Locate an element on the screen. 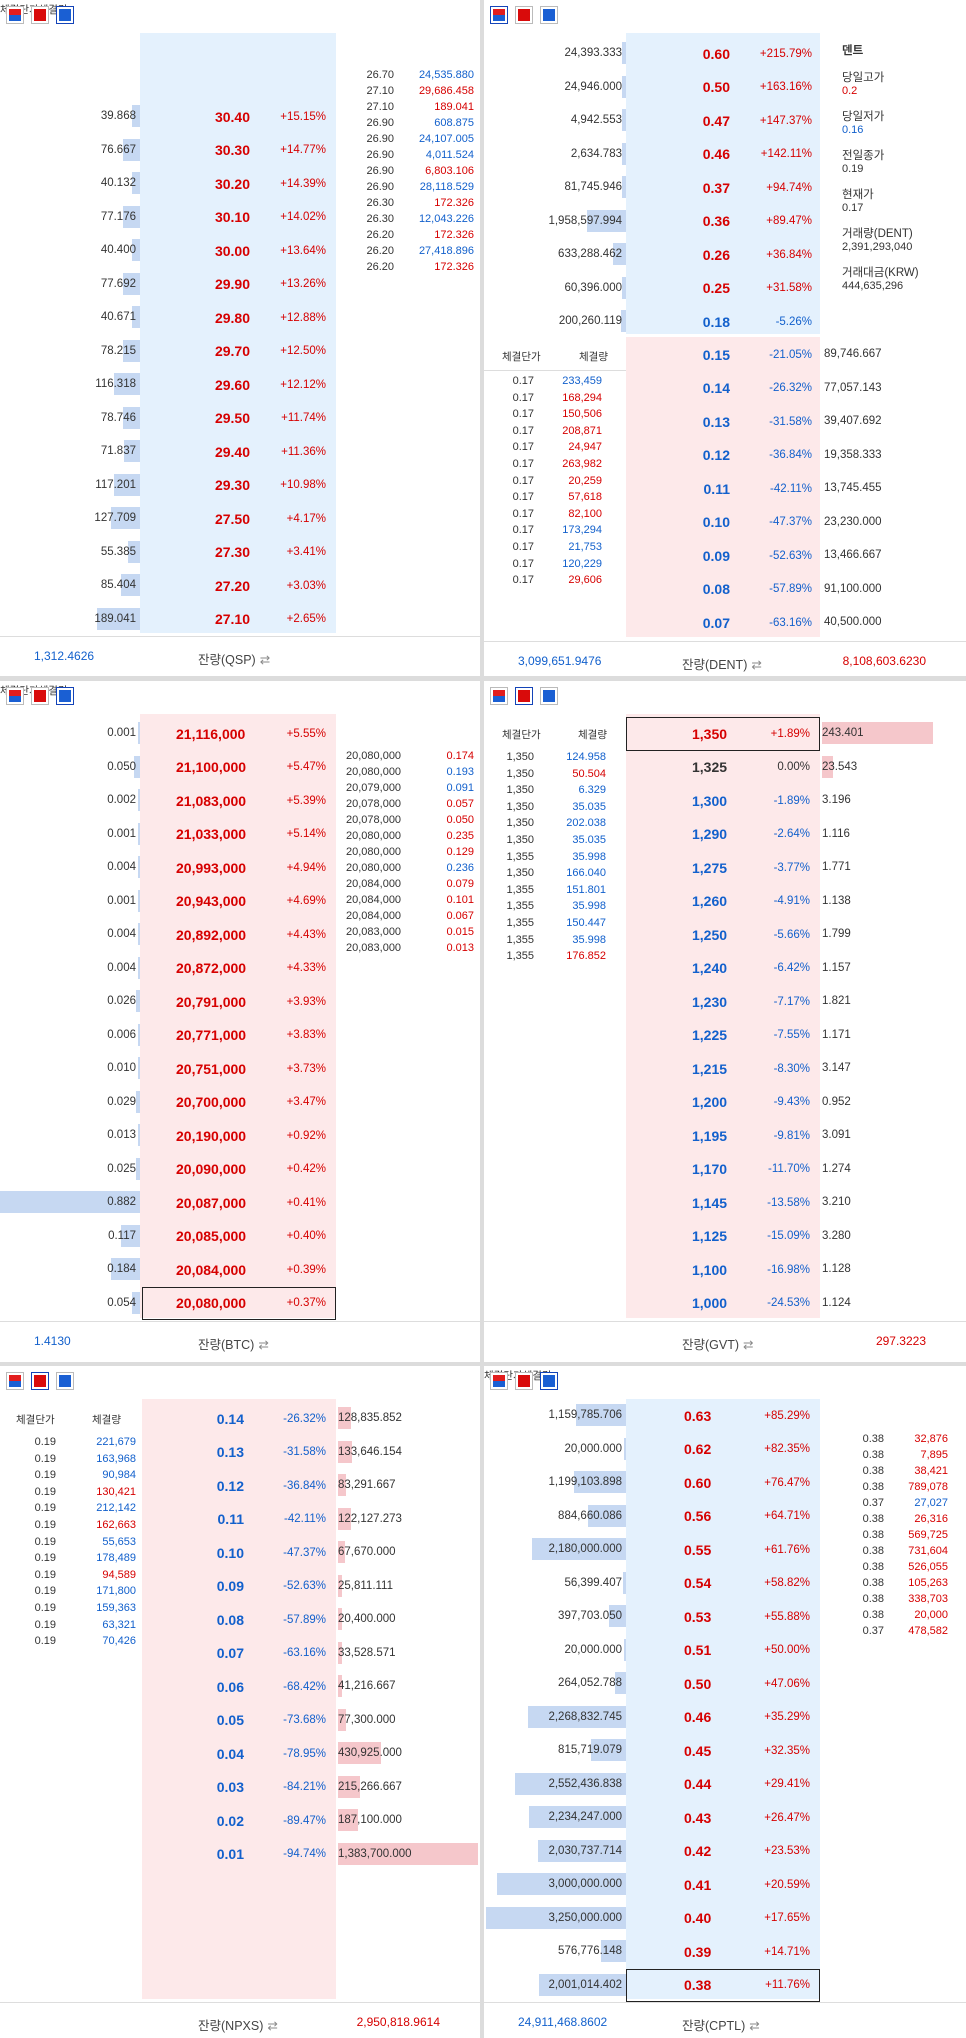  orderbook-row: 264,052.788 0.50 +47.06% is located at coordinates (725, 1684).